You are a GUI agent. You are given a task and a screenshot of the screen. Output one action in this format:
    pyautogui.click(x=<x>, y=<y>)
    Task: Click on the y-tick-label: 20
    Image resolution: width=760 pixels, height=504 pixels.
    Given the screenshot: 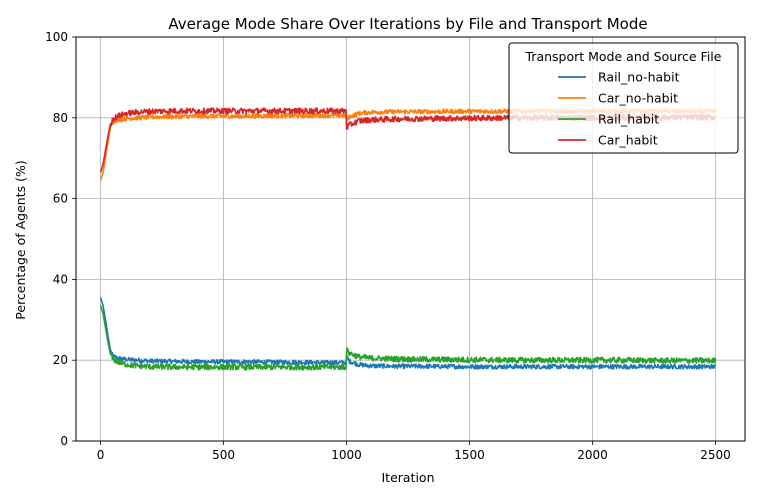 What is the action you would take?
    pyautogui.click(x=60, y=360)
    